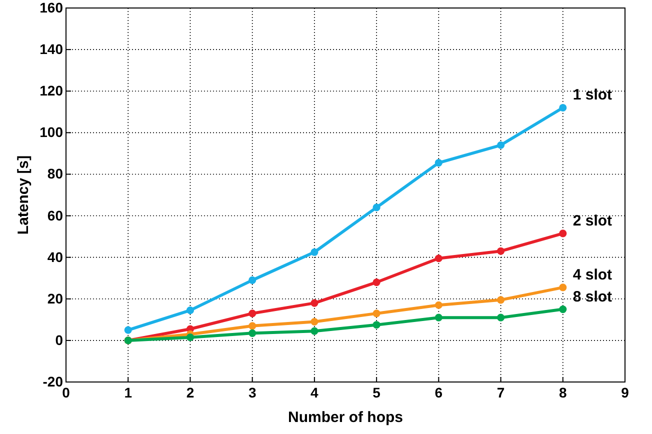 The image size is (652, 434). Describe the element at coordinates (500, 392) in the screenshot. I see `x-tick-label: 7` at that location.